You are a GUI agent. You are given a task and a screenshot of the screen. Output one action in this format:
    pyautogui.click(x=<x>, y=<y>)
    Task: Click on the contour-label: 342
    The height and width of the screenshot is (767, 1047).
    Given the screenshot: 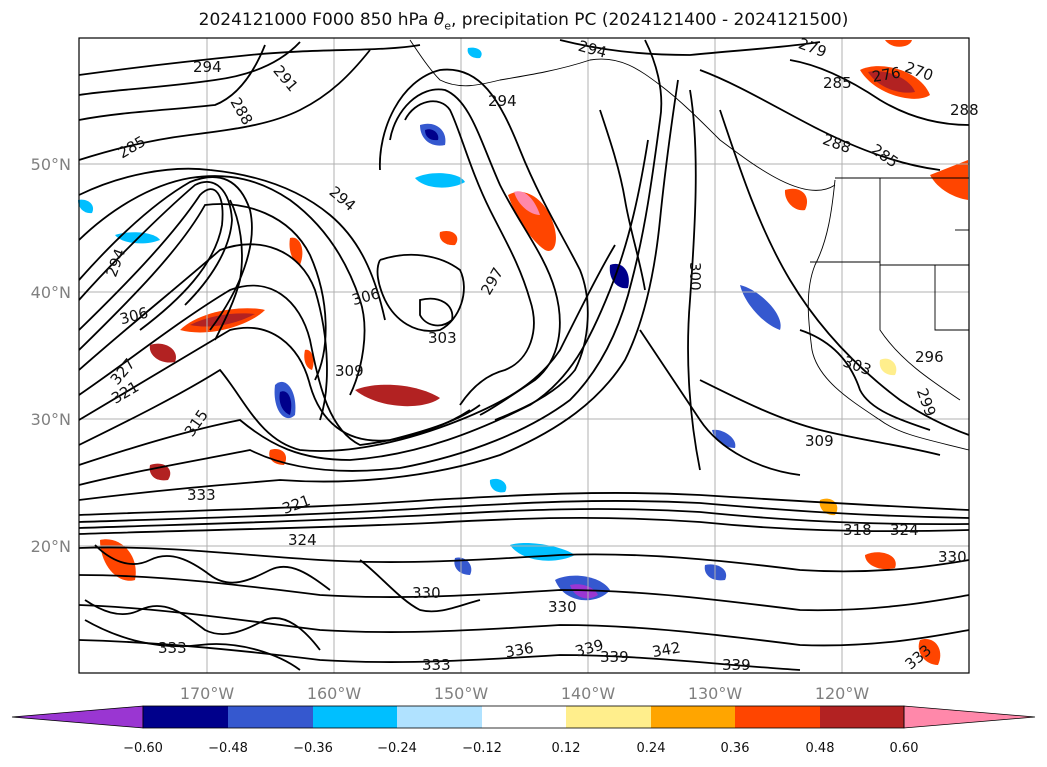 What is the action you would take?
    pyautogui.click(x=666, y=649)
    